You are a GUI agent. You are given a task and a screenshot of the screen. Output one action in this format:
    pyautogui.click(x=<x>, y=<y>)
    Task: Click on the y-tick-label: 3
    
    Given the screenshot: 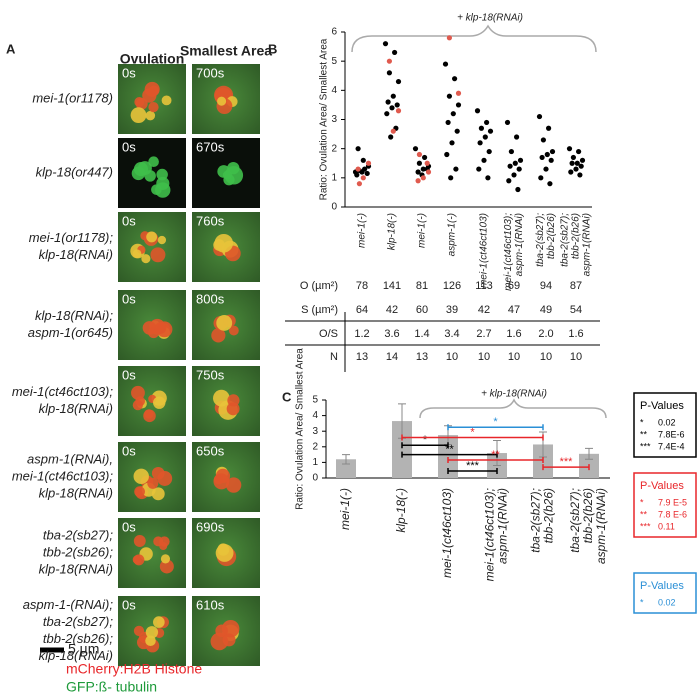 What is the action you would take?
    pyautogui.click(x=334, y=119)
    